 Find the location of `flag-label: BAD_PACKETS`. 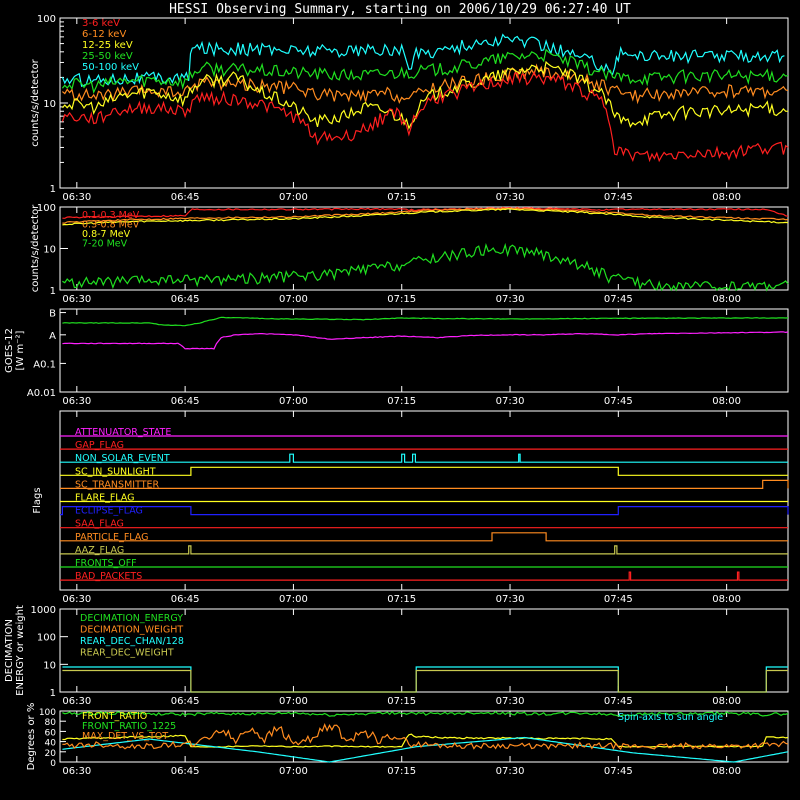

flag-label: BAD_PACKETS is located at coordinates (108, 576).